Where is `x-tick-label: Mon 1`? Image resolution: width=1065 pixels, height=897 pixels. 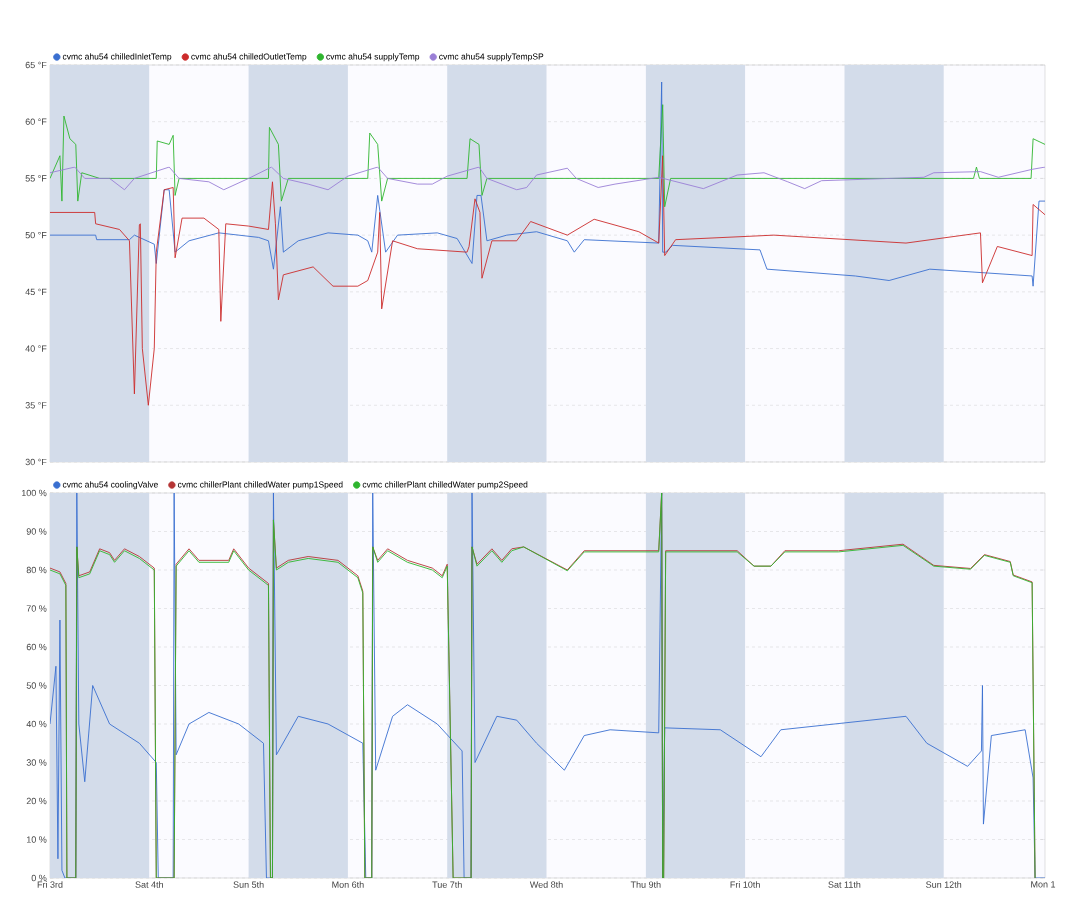 x-tick-label: Mon 1 is located at coordinates (1043, 884).